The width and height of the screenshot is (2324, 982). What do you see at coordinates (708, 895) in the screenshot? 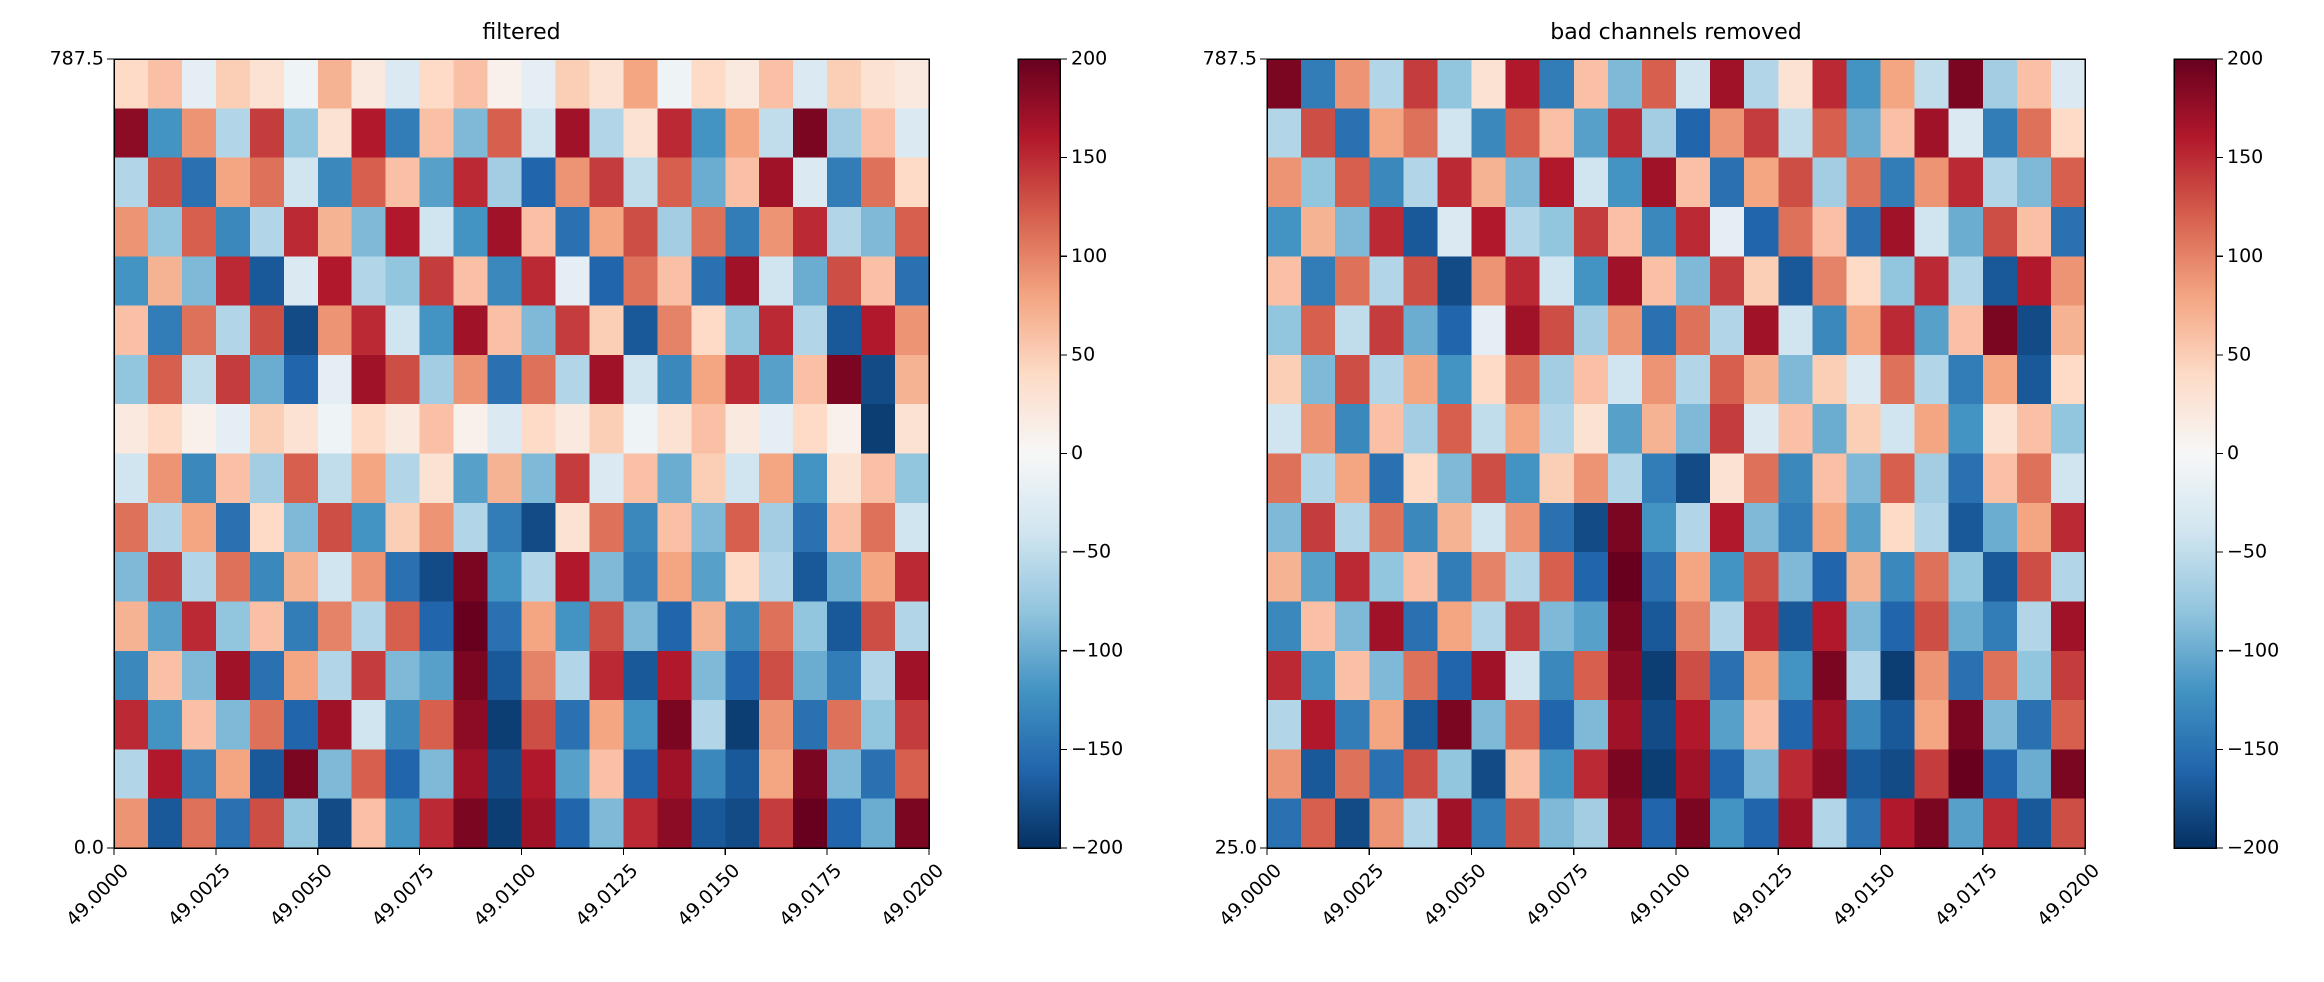
I see `x-tick-label: 49.0150` at bounding box center [708, 895].